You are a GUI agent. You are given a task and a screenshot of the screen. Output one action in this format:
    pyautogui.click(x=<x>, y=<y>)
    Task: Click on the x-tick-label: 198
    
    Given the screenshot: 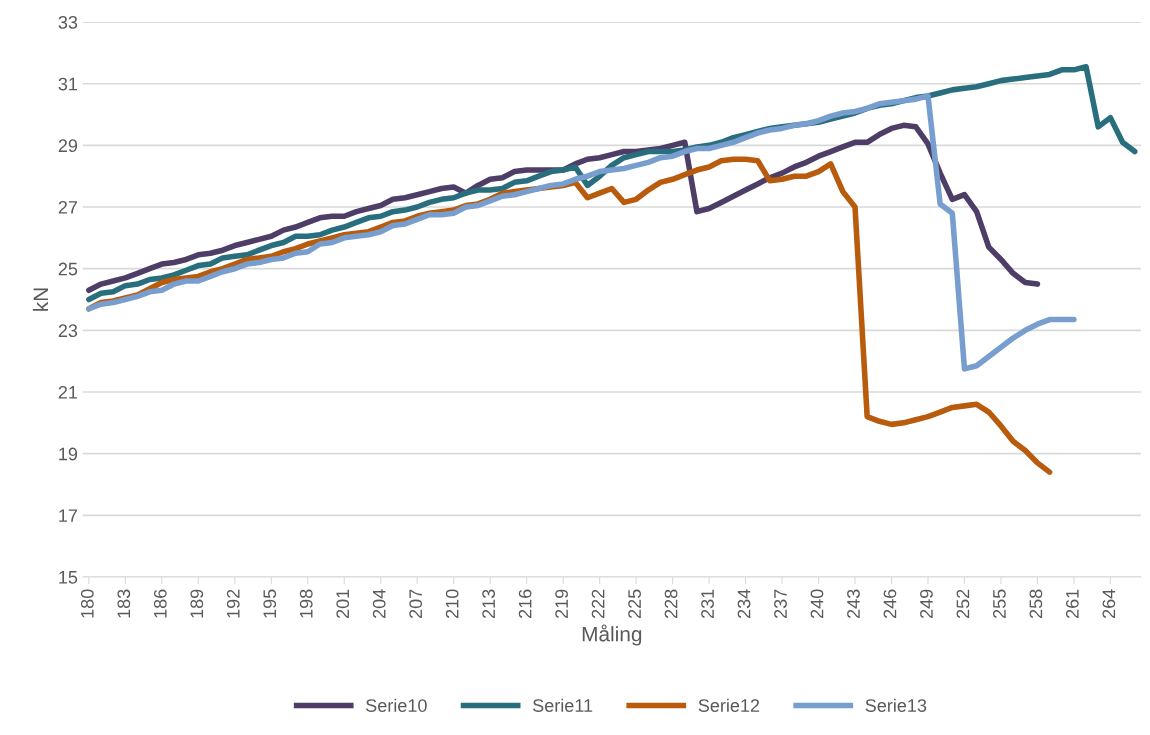 What is the action you would take?
    pyautogui.click(x=306, y=603)
    